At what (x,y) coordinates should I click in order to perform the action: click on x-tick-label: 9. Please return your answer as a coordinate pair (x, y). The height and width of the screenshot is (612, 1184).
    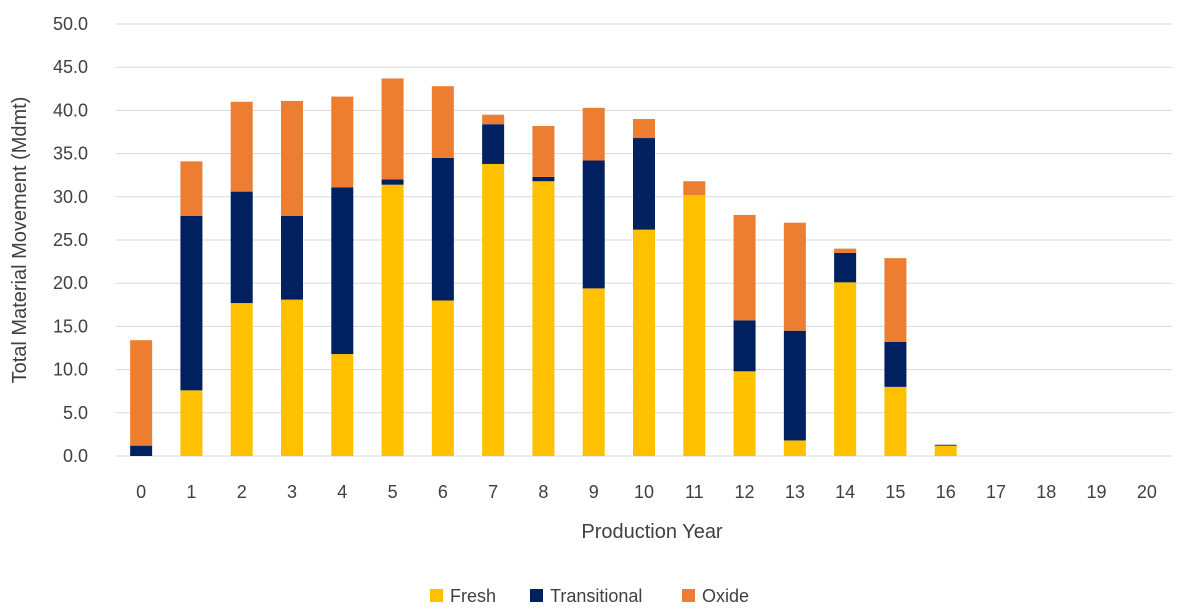
    Looking at the image, I should click on (594, 492).